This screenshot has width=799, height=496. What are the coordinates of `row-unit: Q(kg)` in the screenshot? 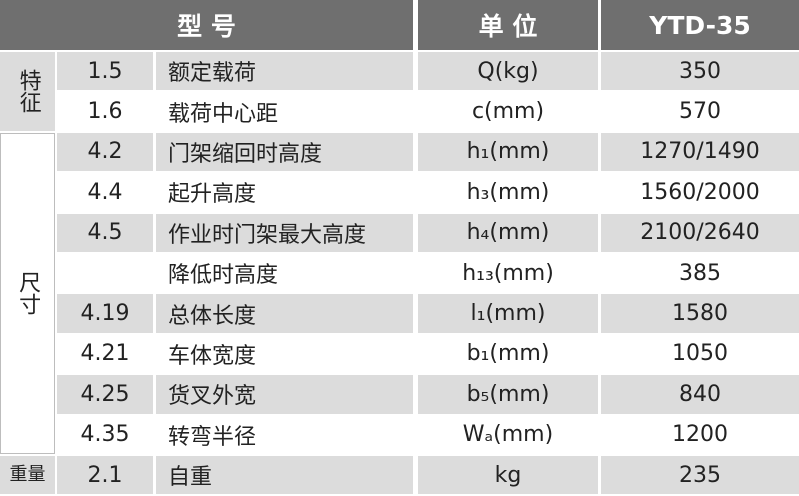 It's located at (508, 71).